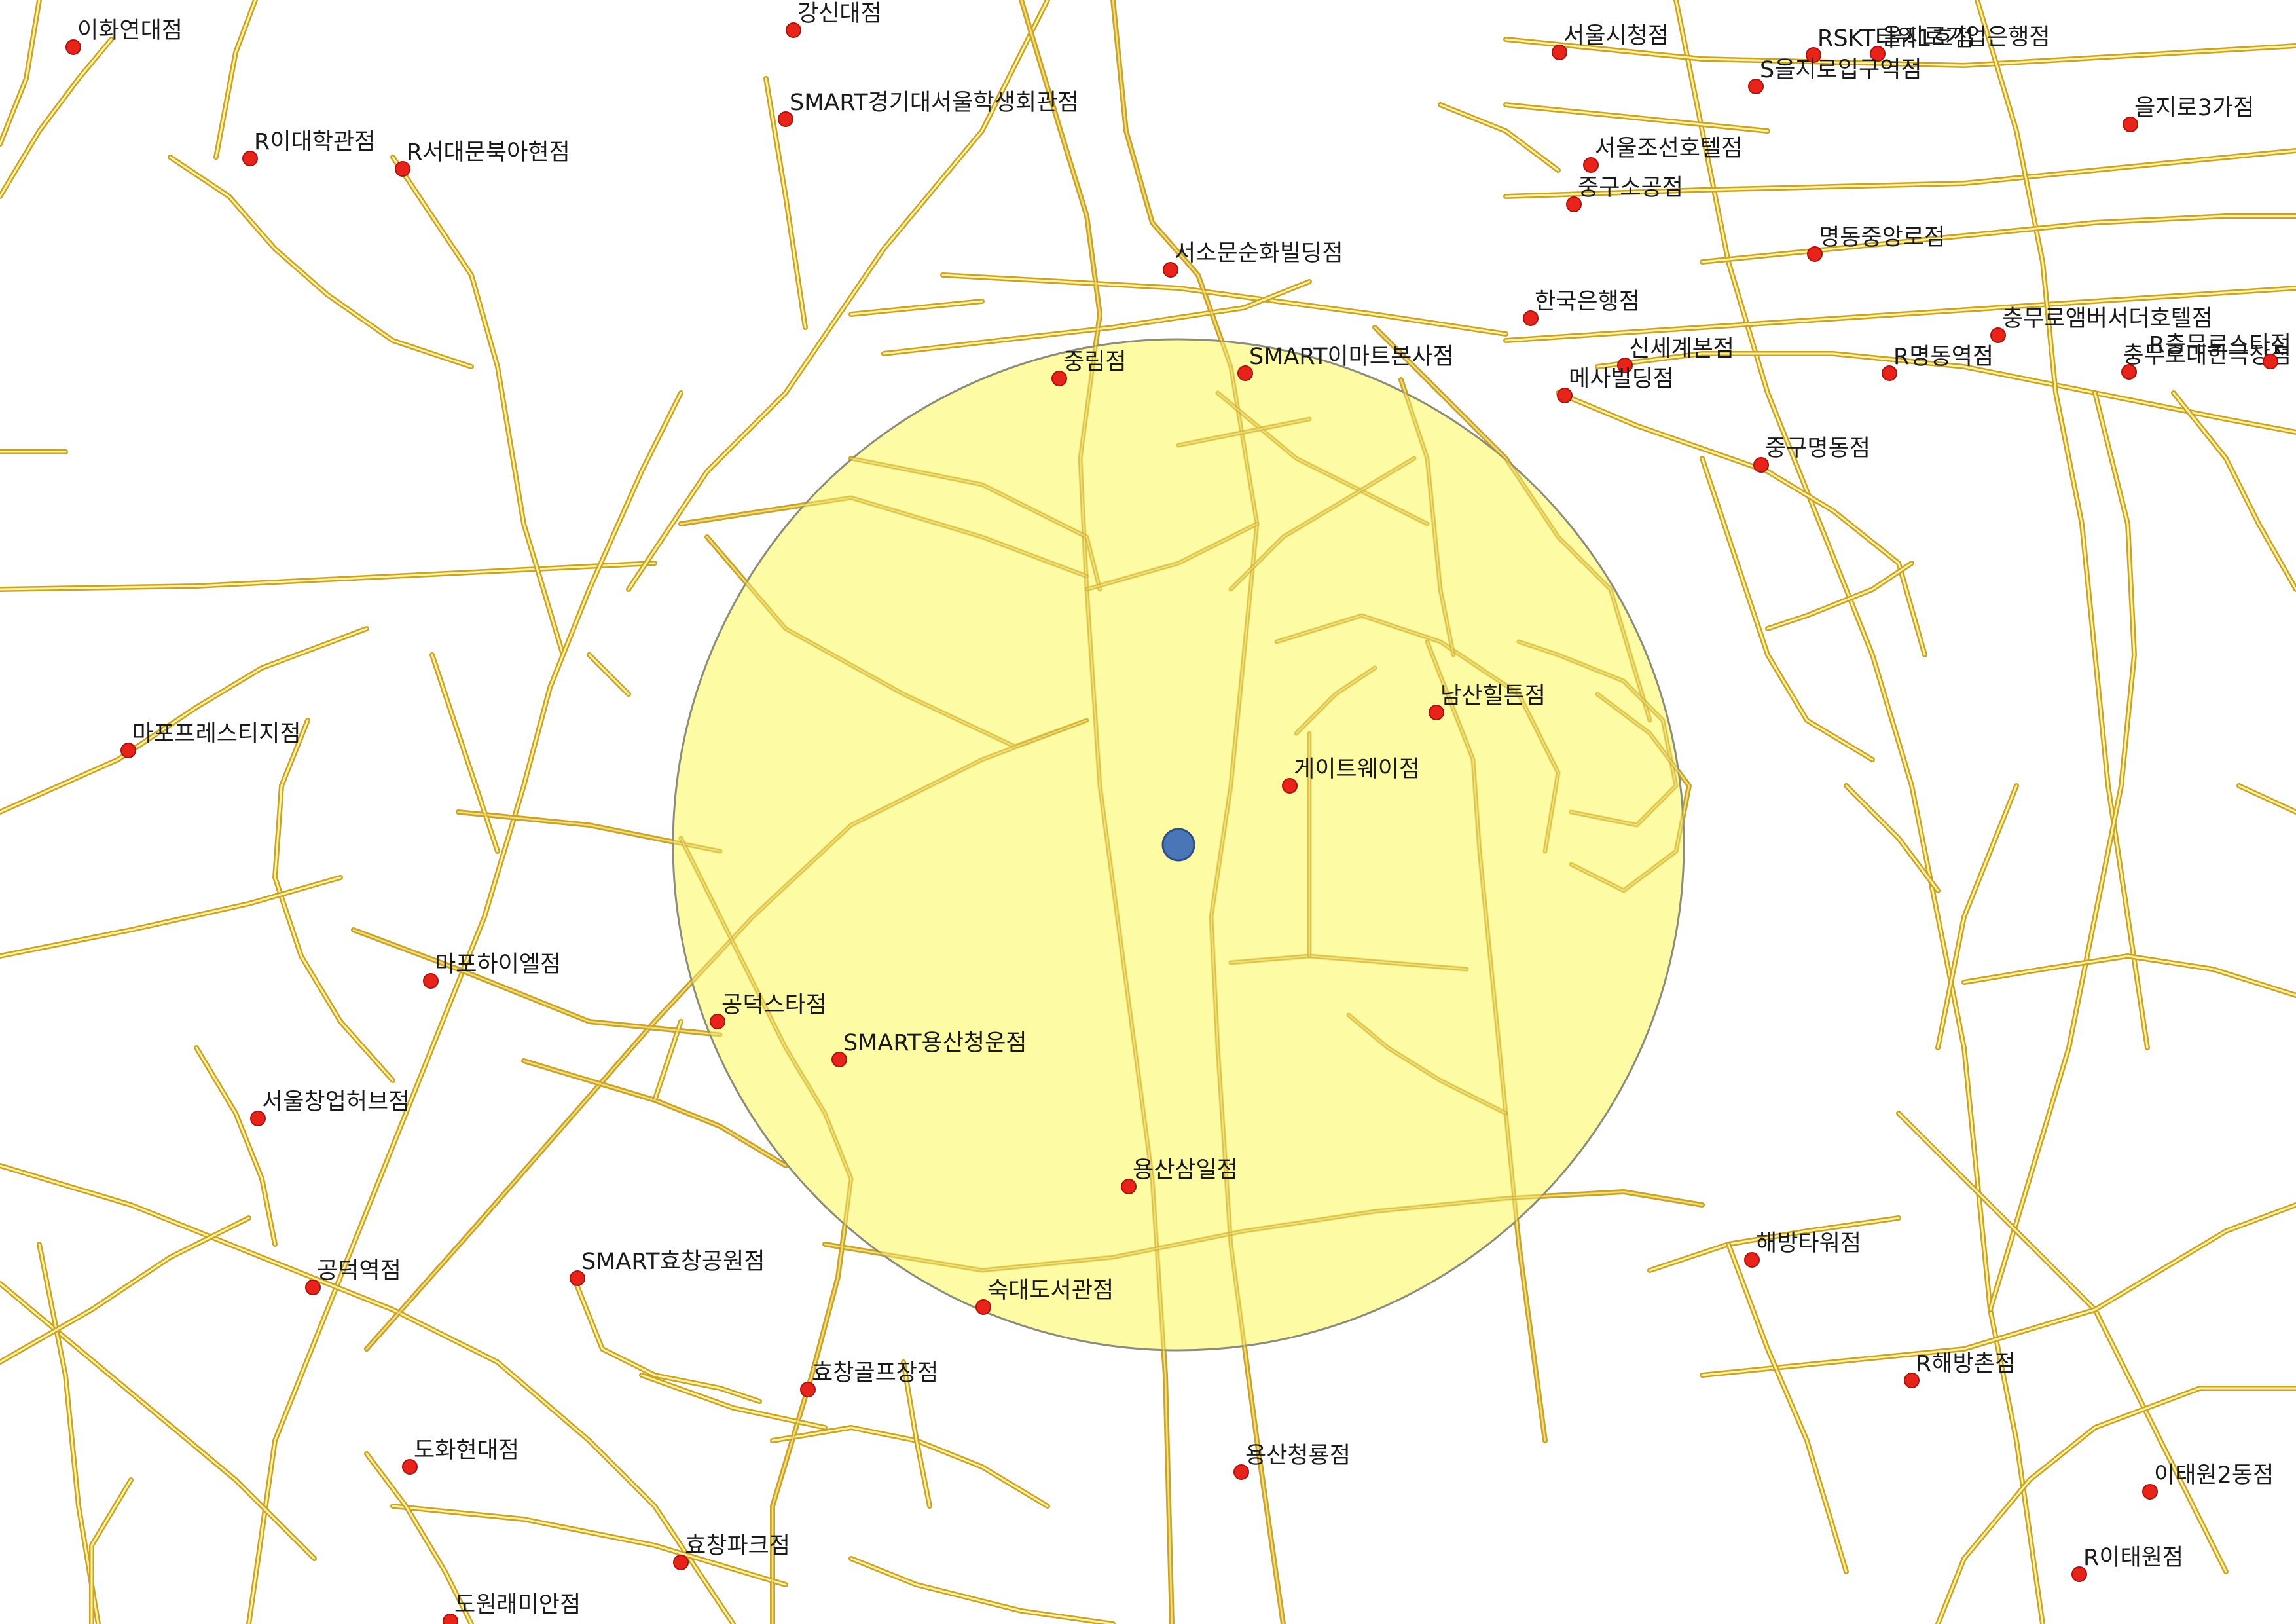 The width and height of the screenshot is (2296, 1624). Describe the element at coordinates (2208, 1481) in the screenshot. I see `poi-item: 이태원2동점` at that location.